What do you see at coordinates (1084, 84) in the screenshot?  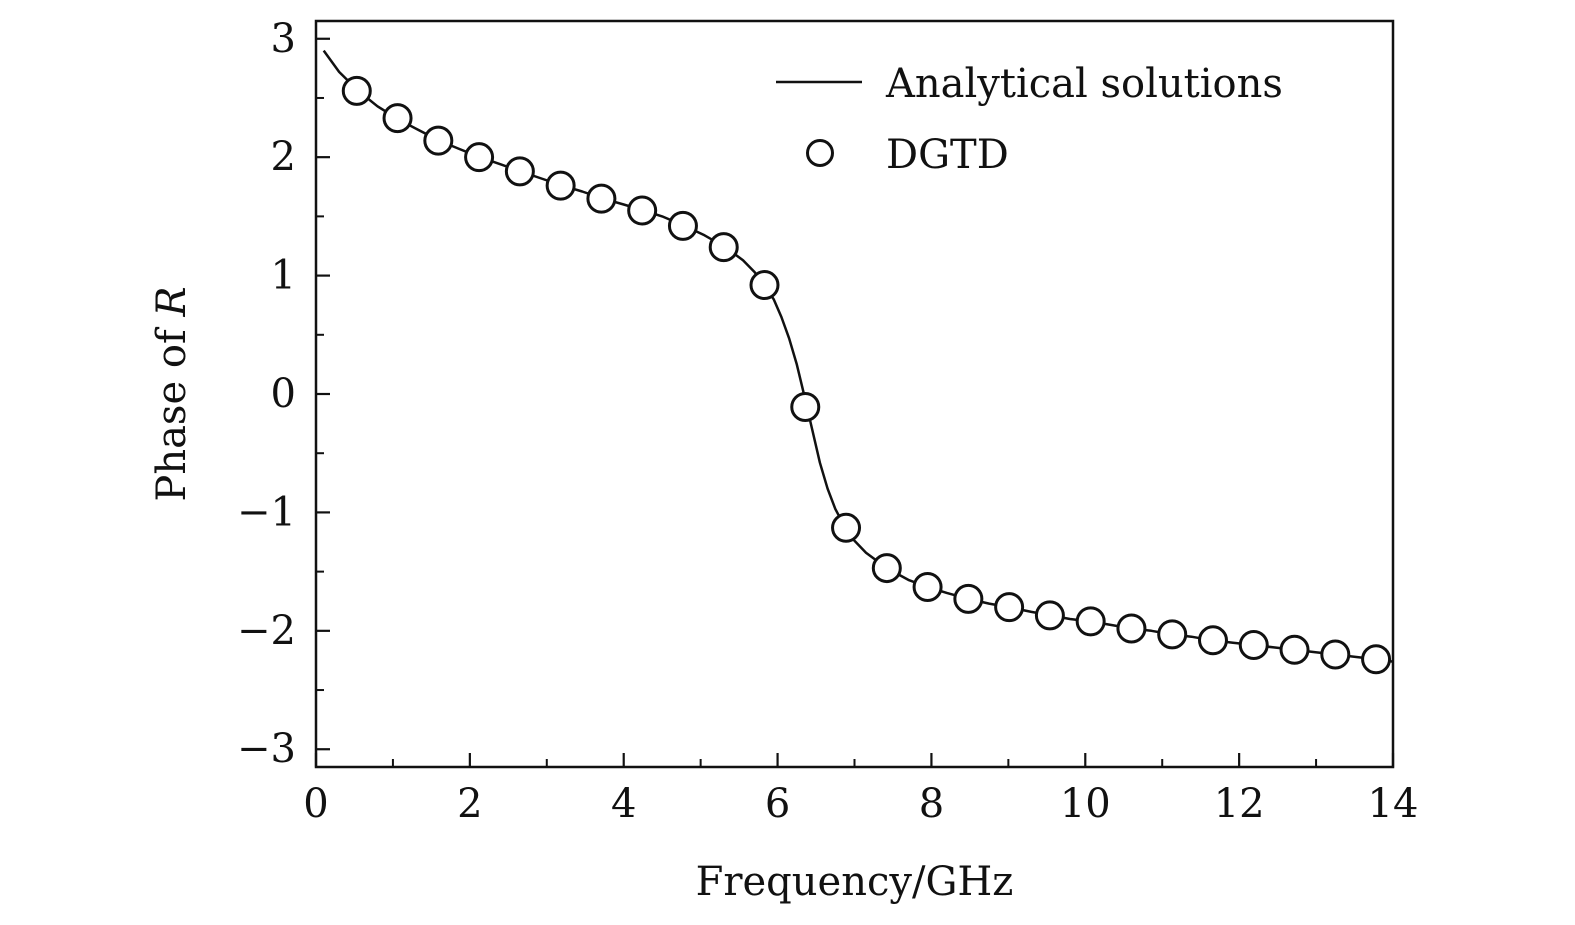 I see `legend-label-analytical: Analytical solutions` at bounding box center [1084, 84].